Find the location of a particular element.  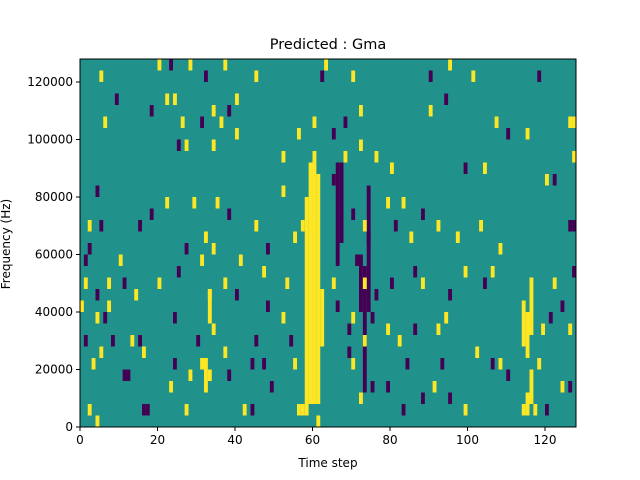

y-tick-label: 80000 is located at coordinates (54, 197).